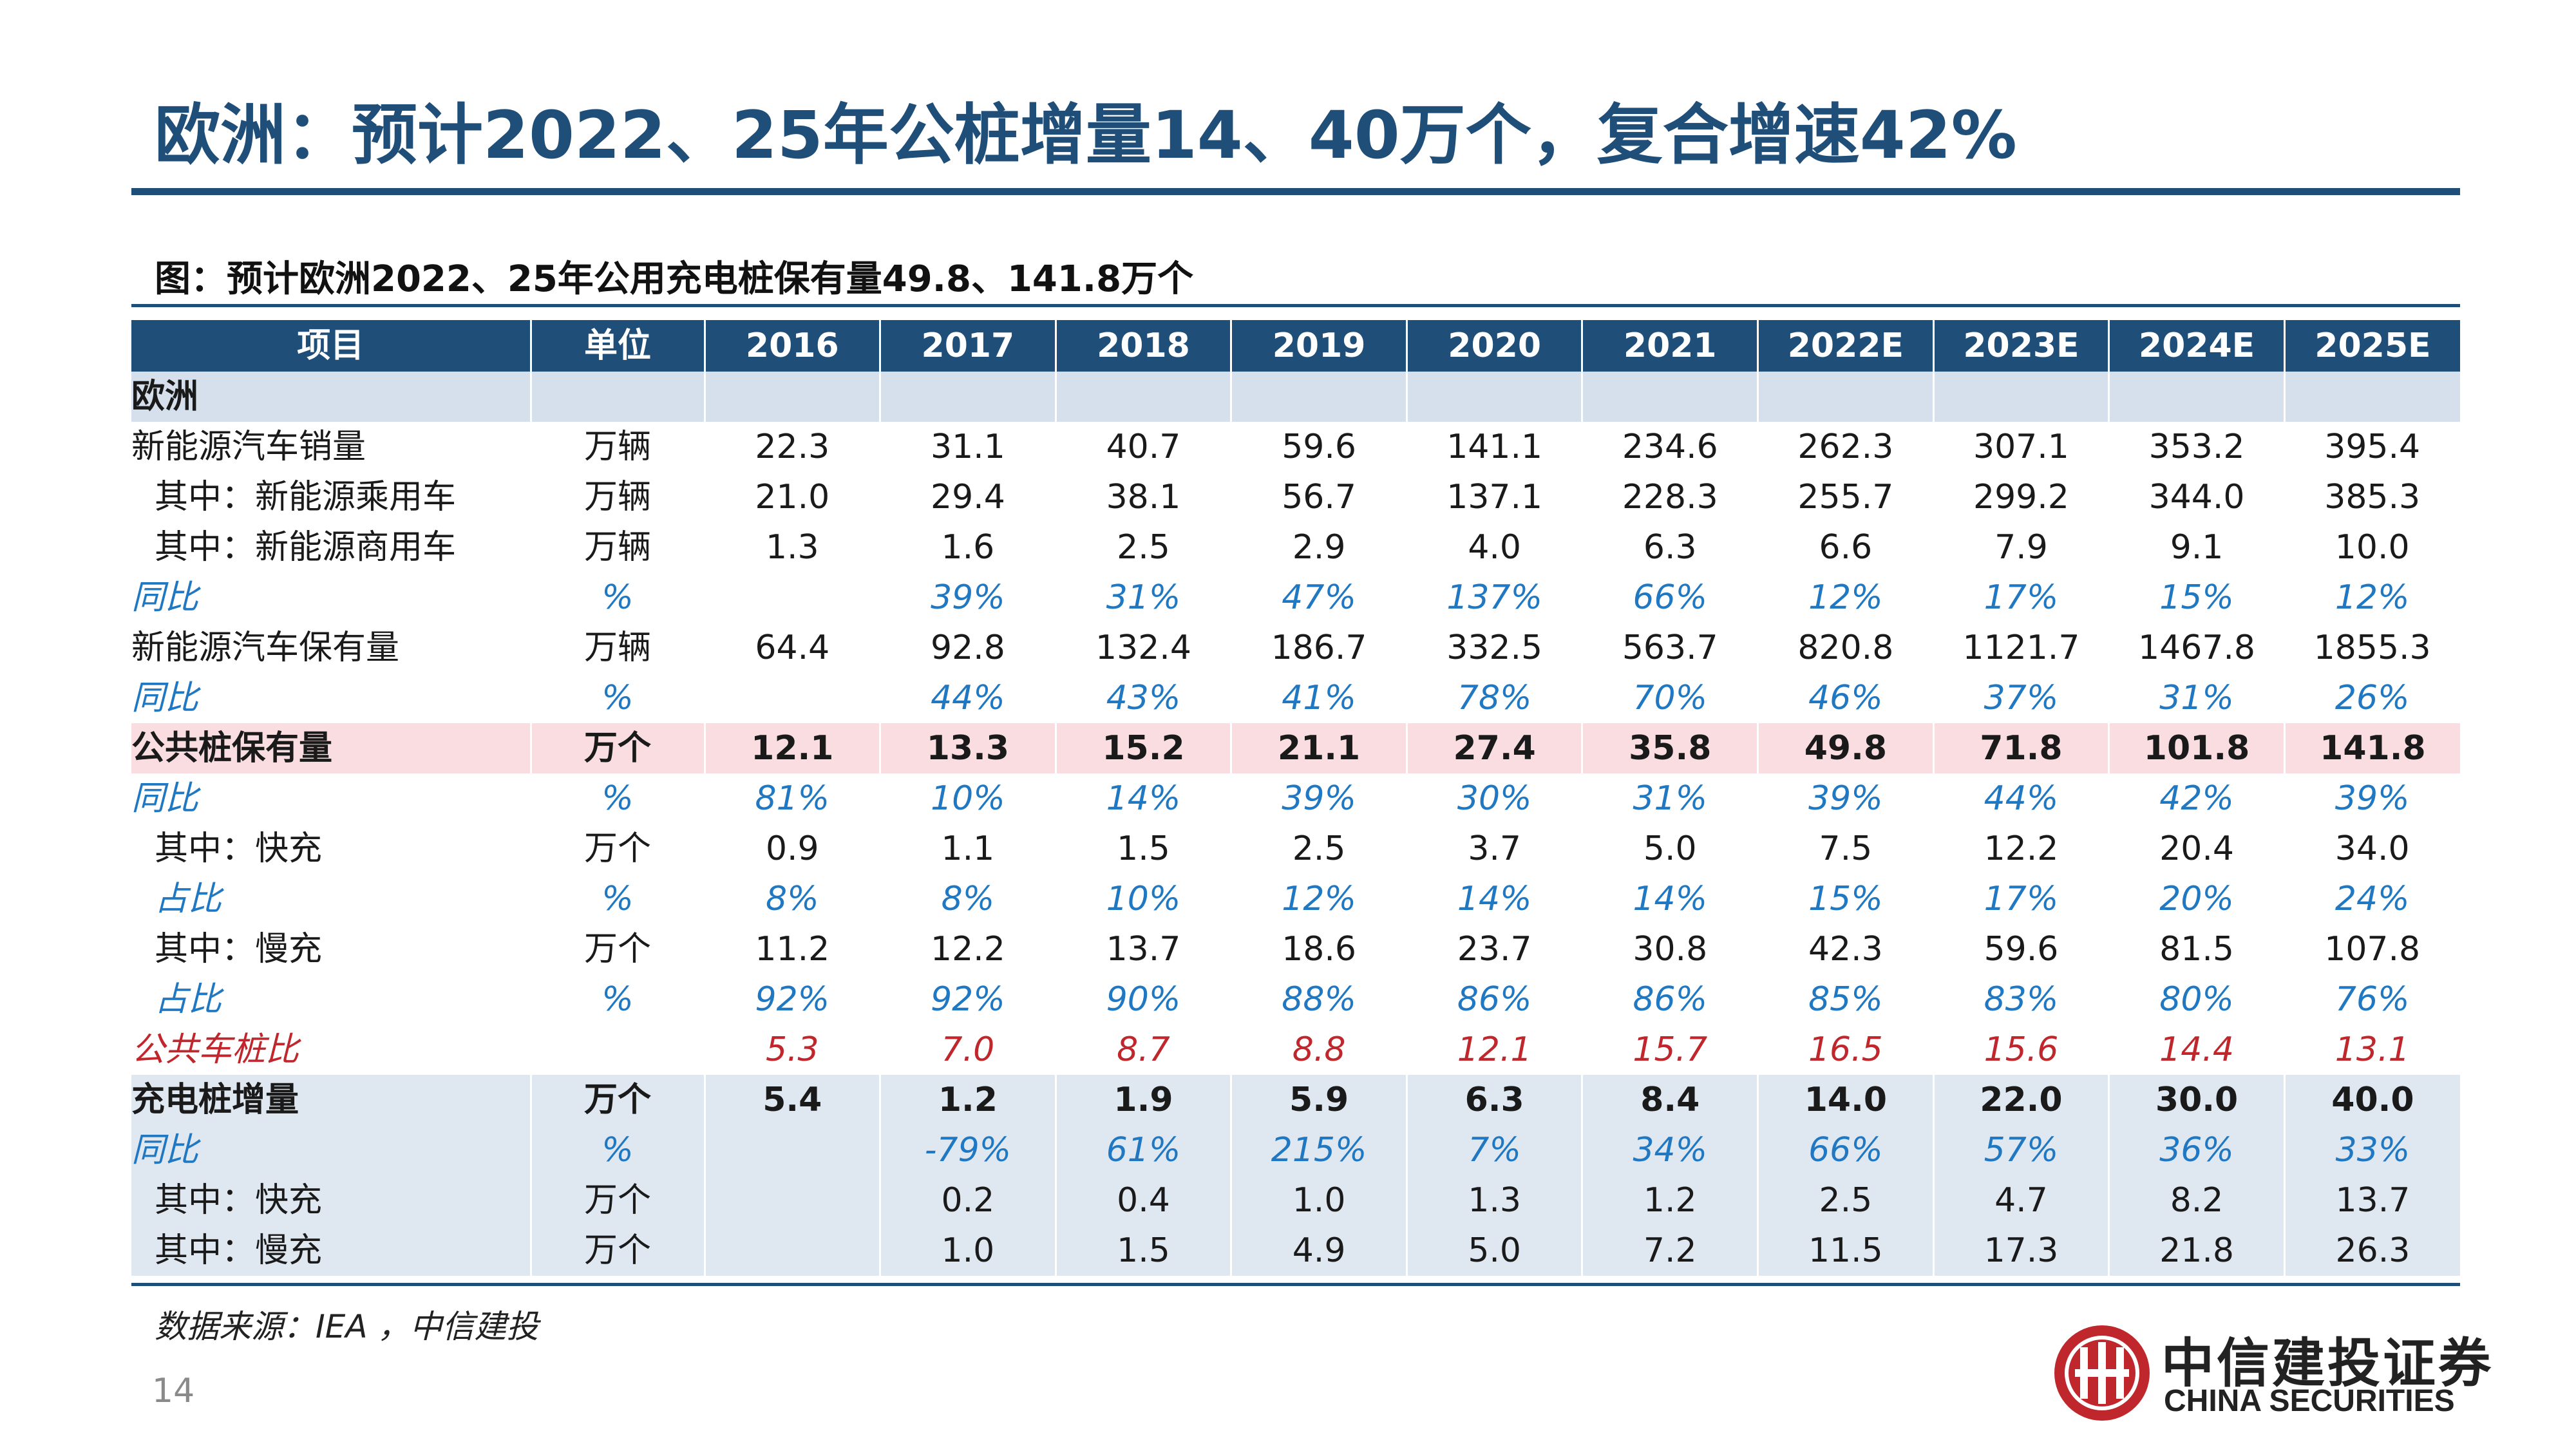 The width and height of the screenshot is (2576, 1449). What do you see at coordinates (1494, 346) in the screenshot?
I see `header-cell: 2020` at bounding box center [1494, 346].